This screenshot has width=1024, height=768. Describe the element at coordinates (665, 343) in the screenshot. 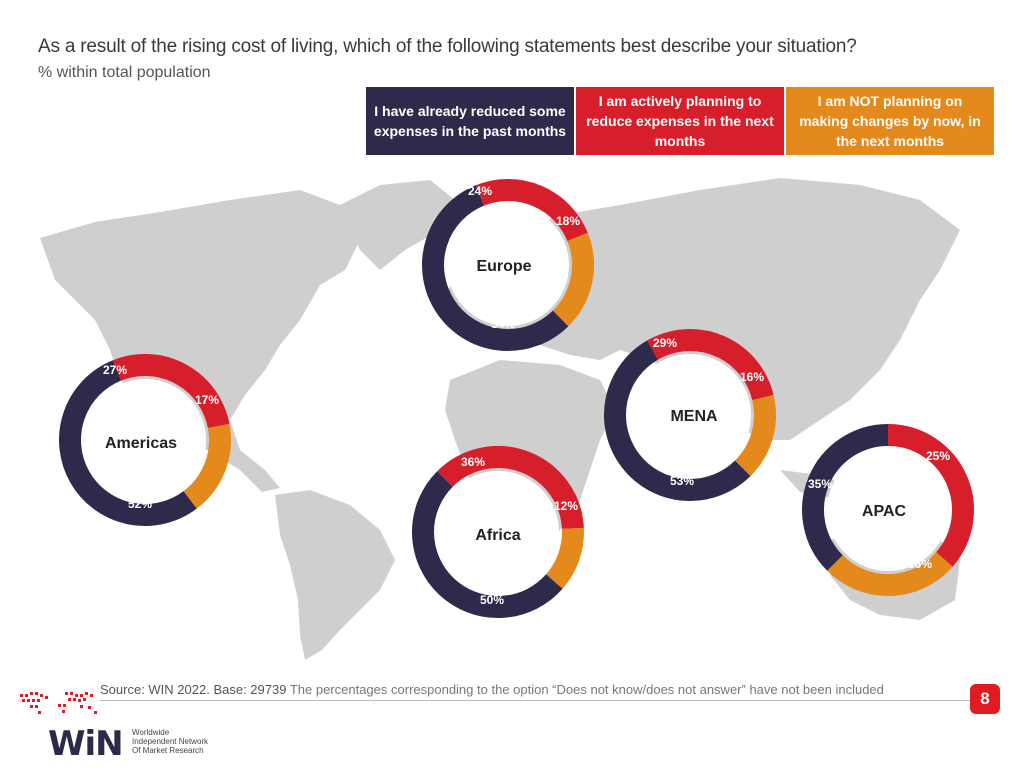

I see `data-label-mena-1: 29%` at that location.